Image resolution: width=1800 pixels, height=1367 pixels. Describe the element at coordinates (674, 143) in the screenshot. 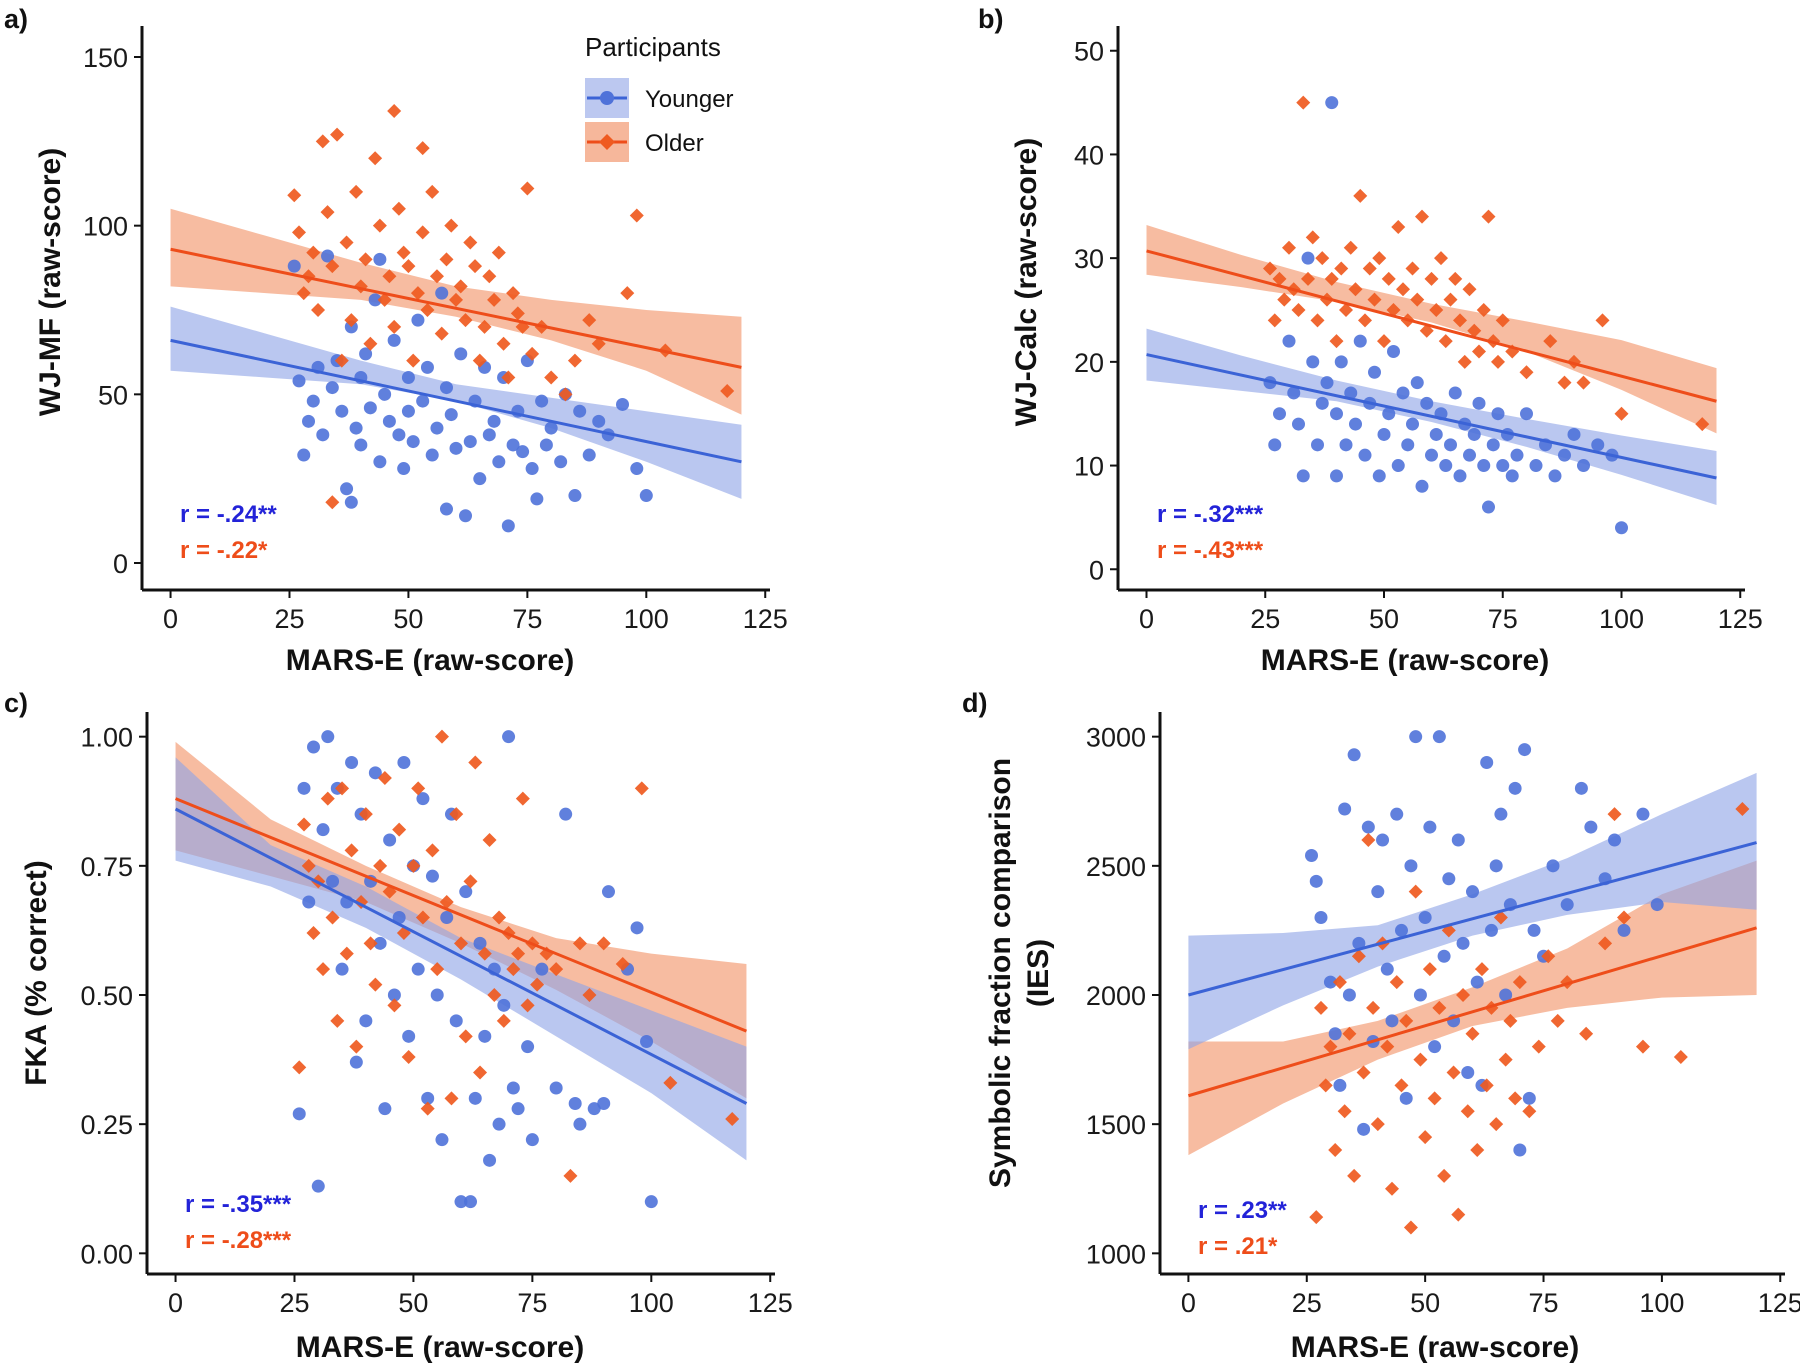

I see `legend-older-label: Older` at that location.